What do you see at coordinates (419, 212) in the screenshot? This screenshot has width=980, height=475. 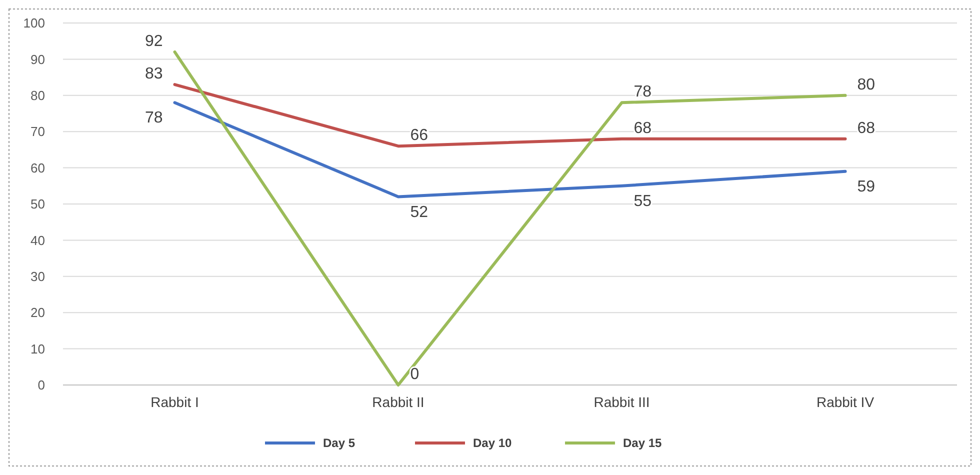 I see `data-label: 52` at bounding box center [419, 212].